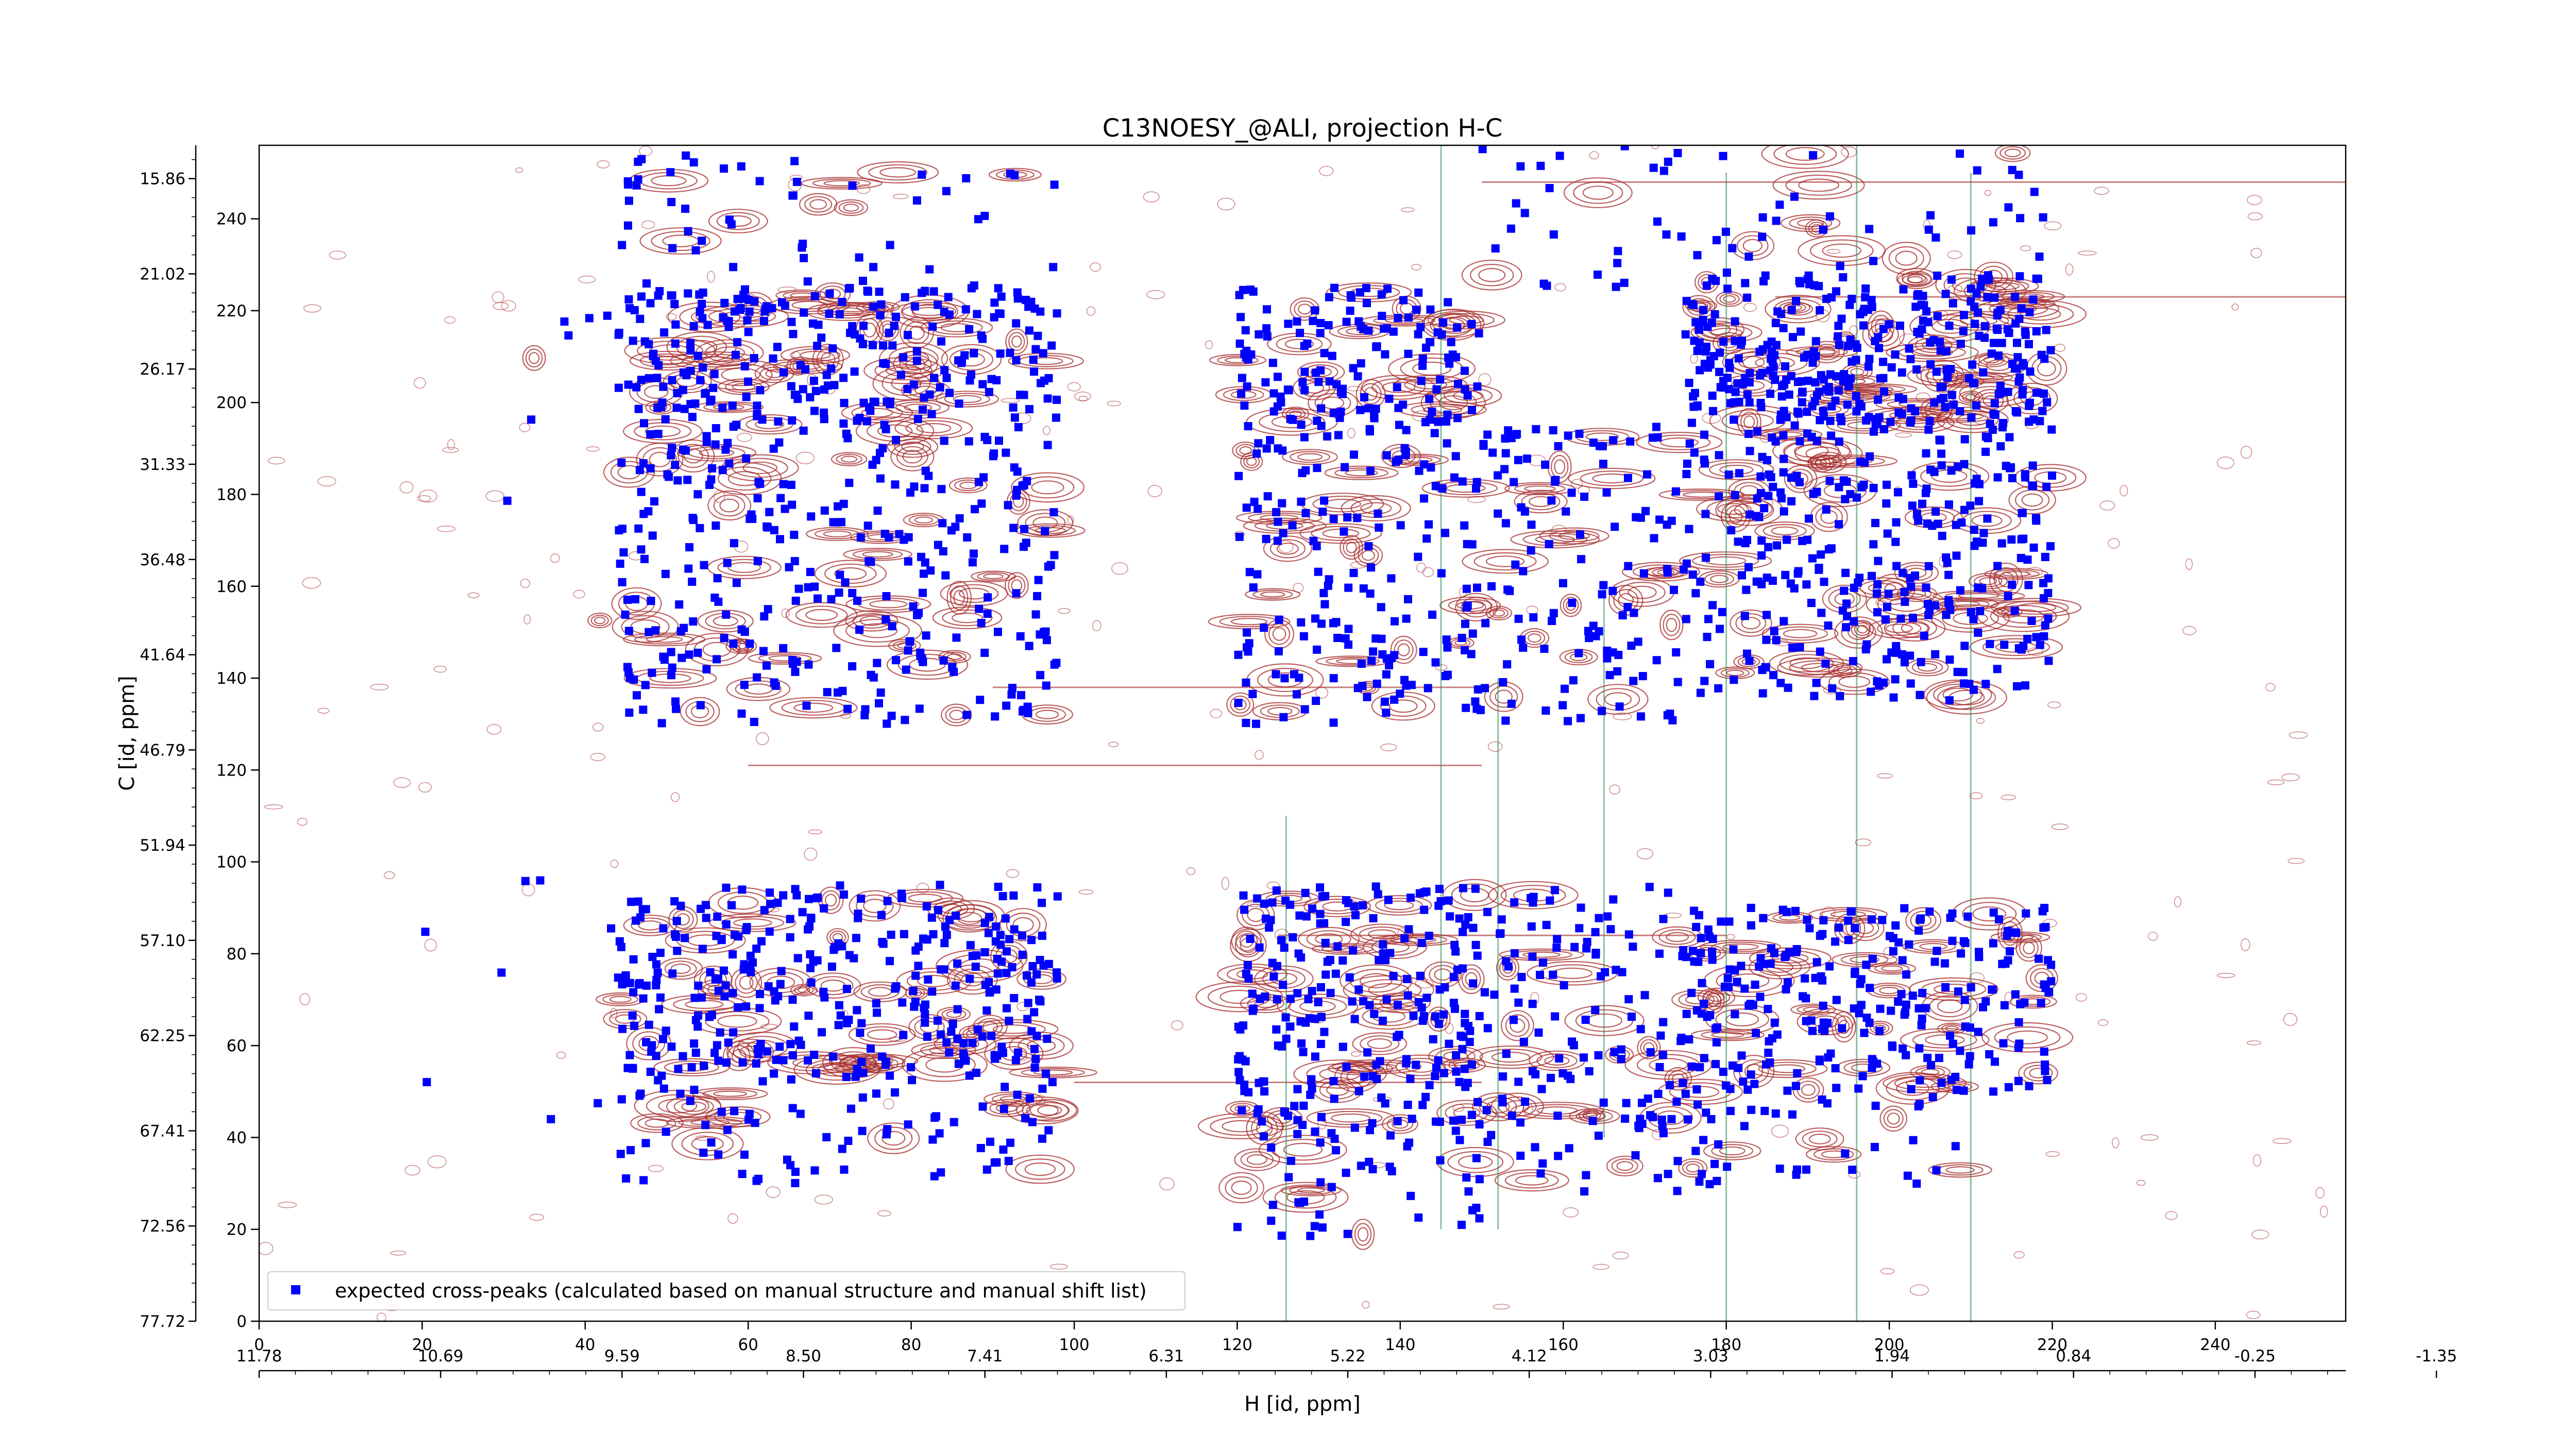 Image resolution: width=2576 pixels, height=1449 pixels. I want to click on x-tick-label: 20, so click(422, 1345).